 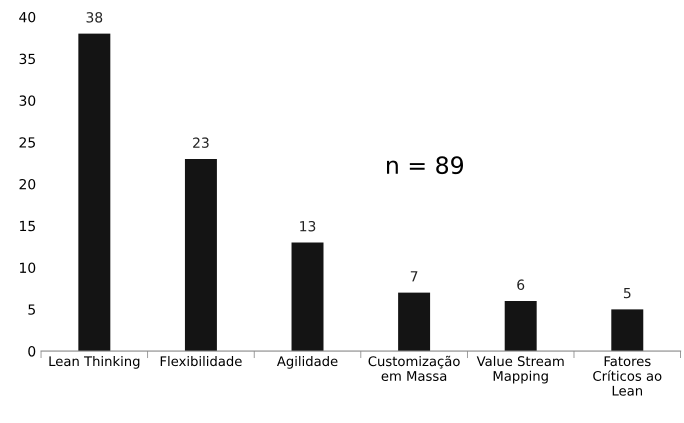 What do you see at coordinates (94, 17) in the screenshot?
I see `data-label: 38` at bounding box center [94, 17].